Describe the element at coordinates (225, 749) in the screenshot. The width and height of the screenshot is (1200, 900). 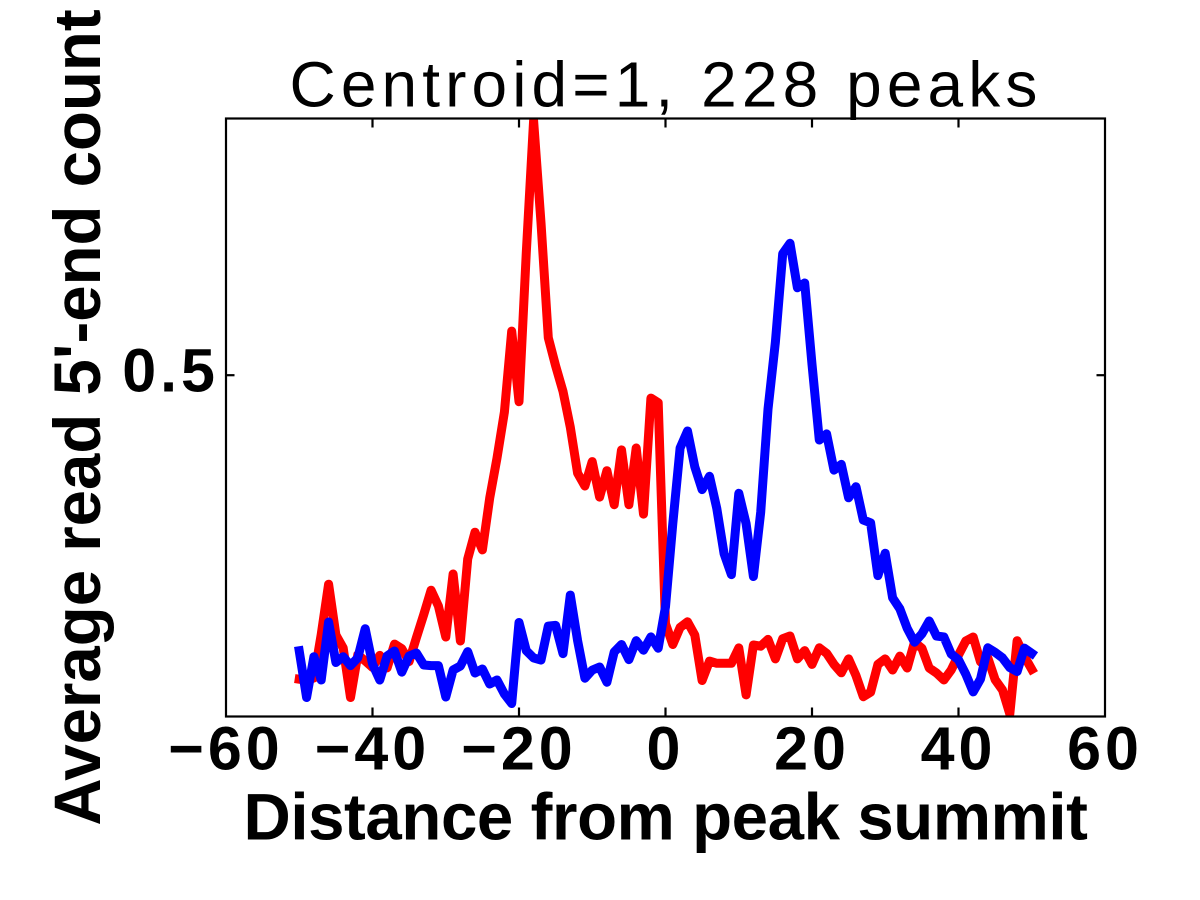
I see `svg-text: −60` at that location.